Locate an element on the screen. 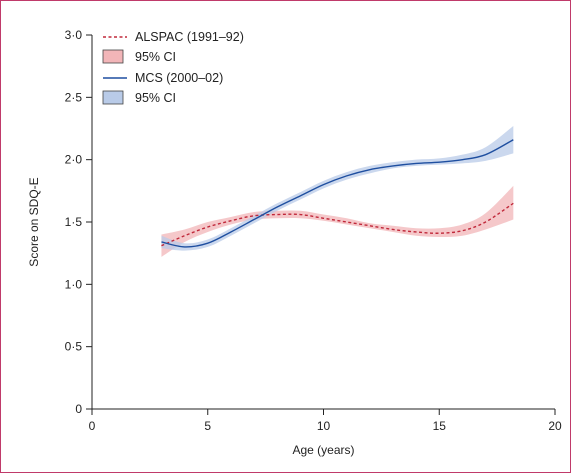  legend-label-mcs-ci: 95% CI is located at coordinates (155, 98).